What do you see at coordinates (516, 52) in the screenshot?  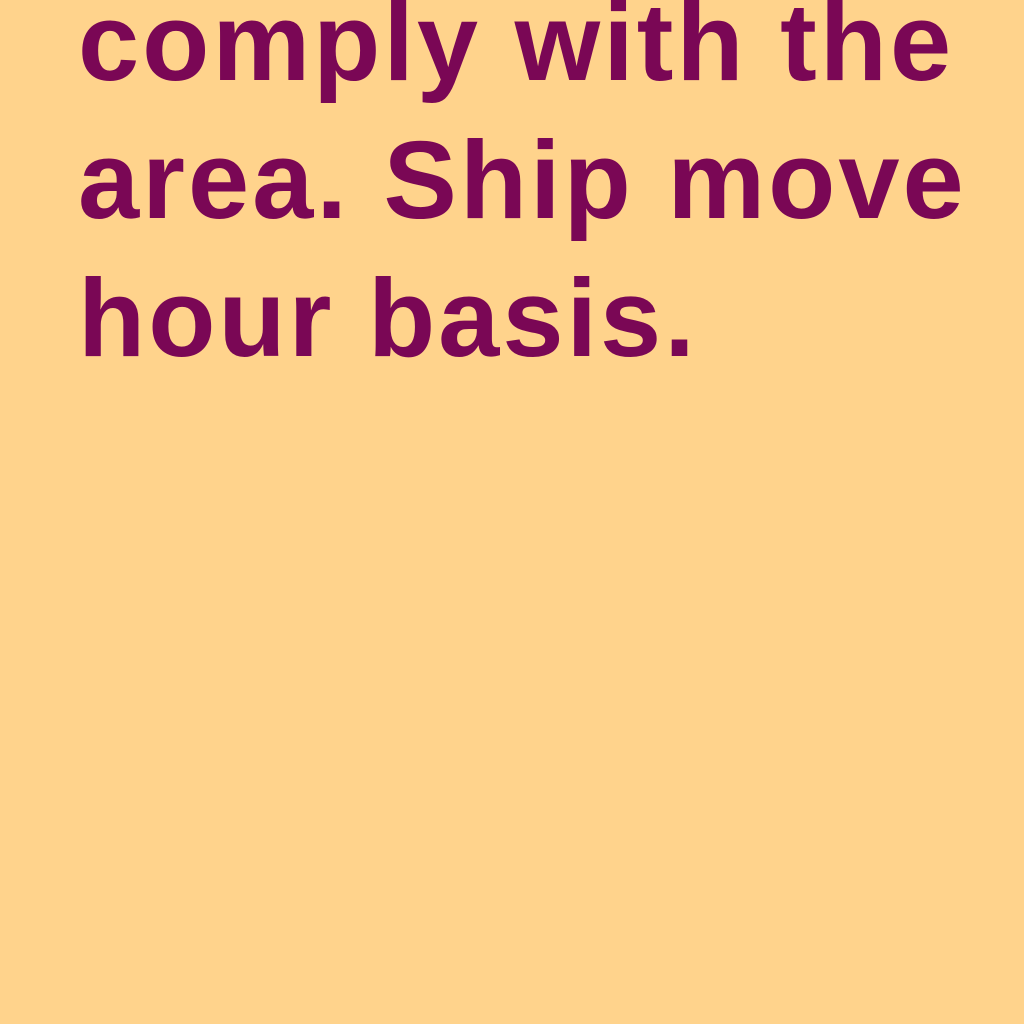 I see `message-line-1: comply with the` at bounding box center [516, 52].